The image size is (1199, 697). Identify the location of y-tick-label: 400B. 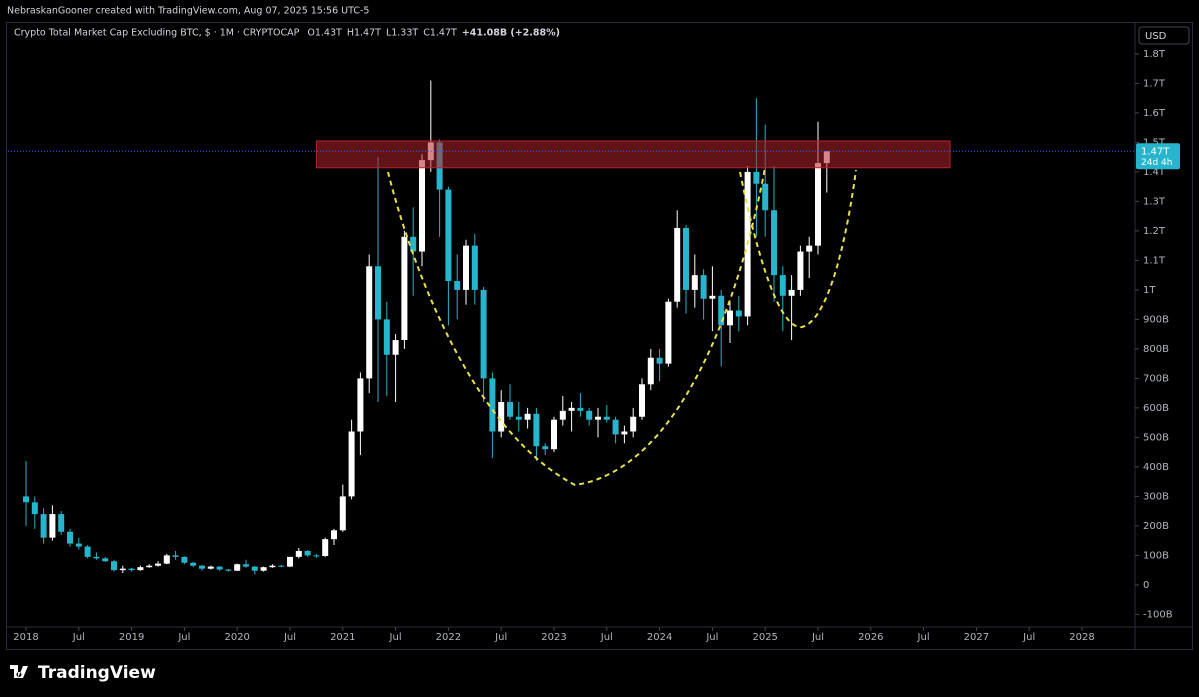
(1156, 467).